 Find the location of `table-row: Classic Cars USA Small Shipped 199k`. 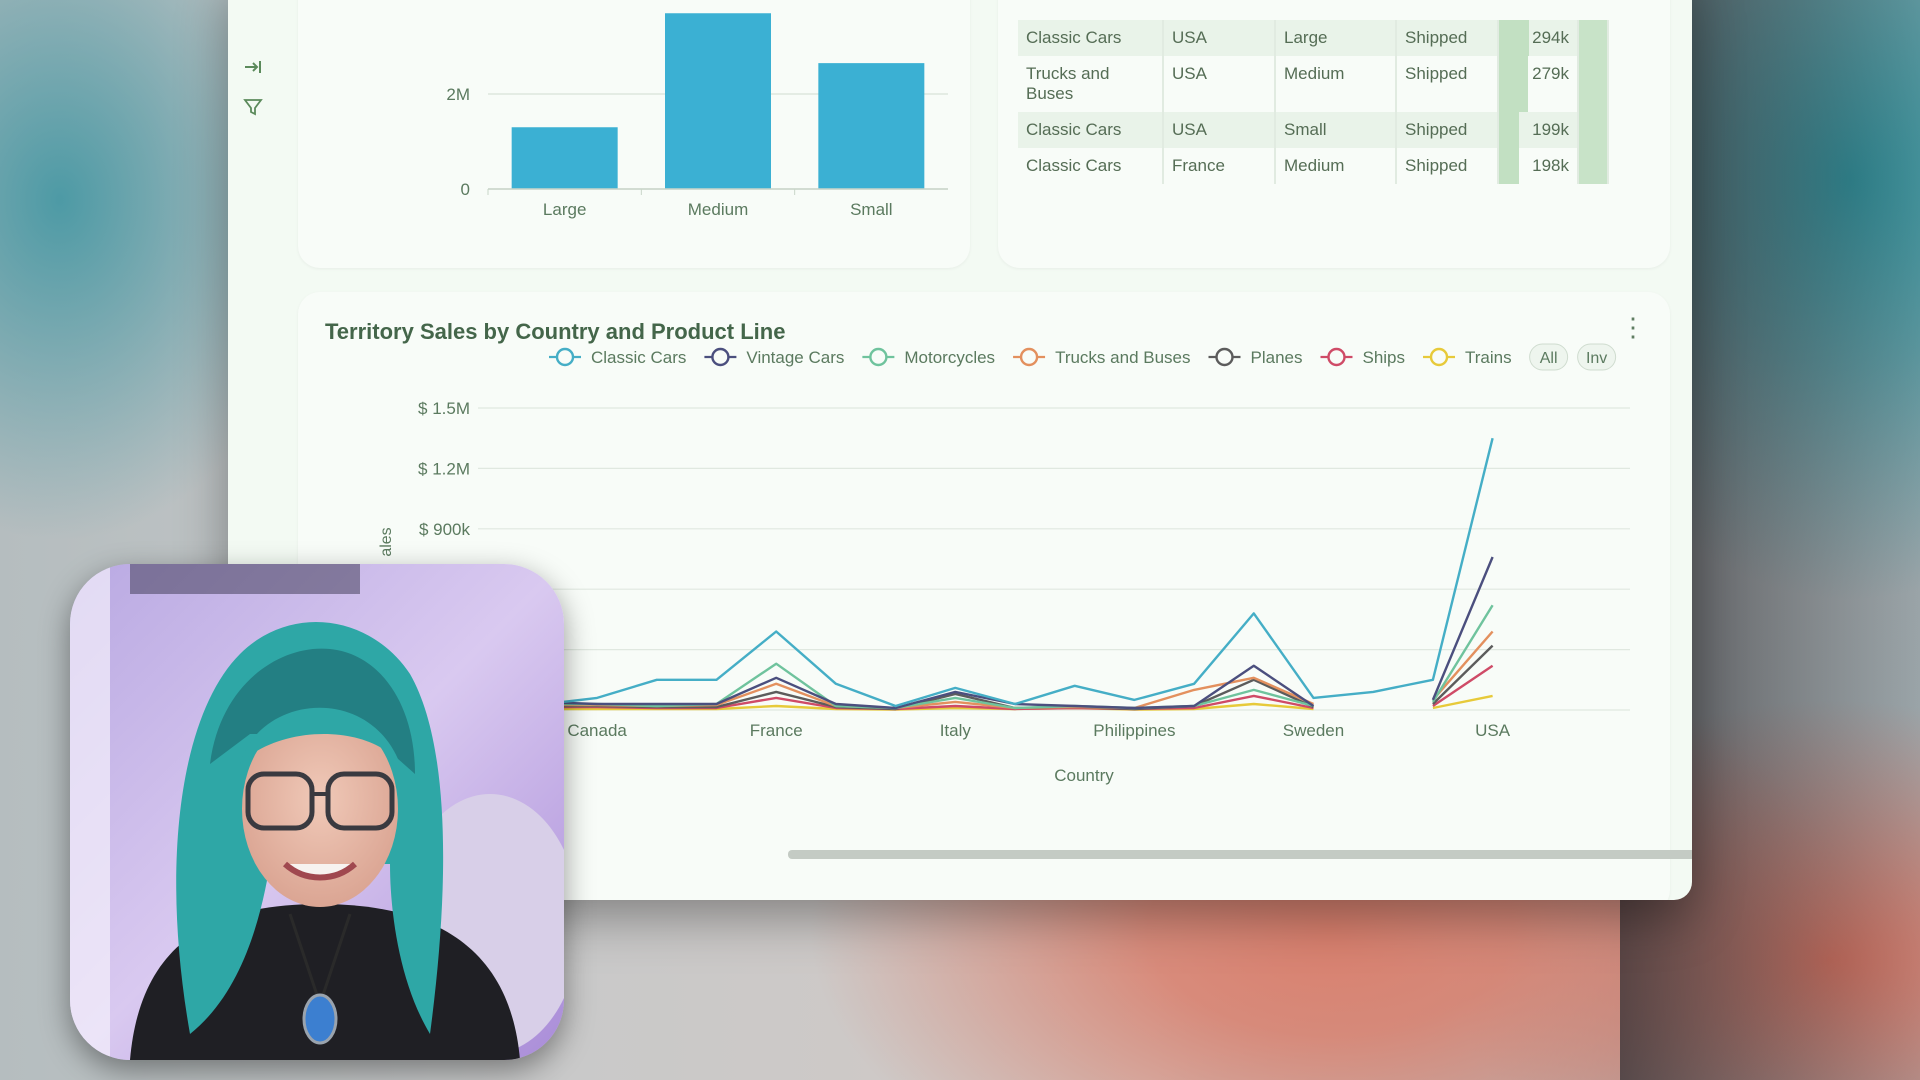

table-row: Classic Cars USA Small Shipped 199k is located at coordinates (1313, 130).